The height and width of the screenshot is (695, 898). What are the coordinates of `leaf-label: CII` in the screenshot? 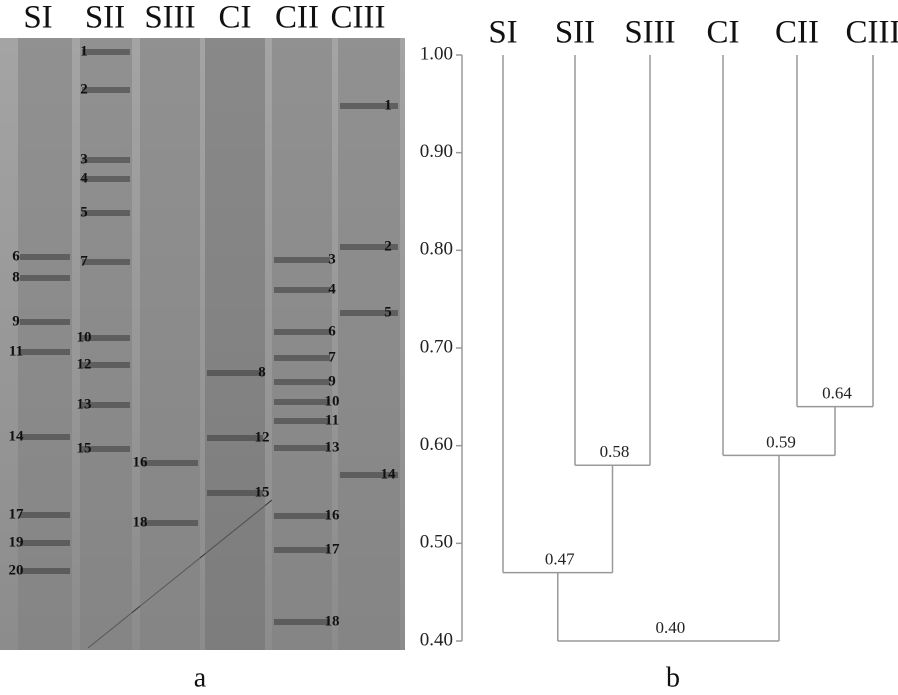 It's located at (797, 33).